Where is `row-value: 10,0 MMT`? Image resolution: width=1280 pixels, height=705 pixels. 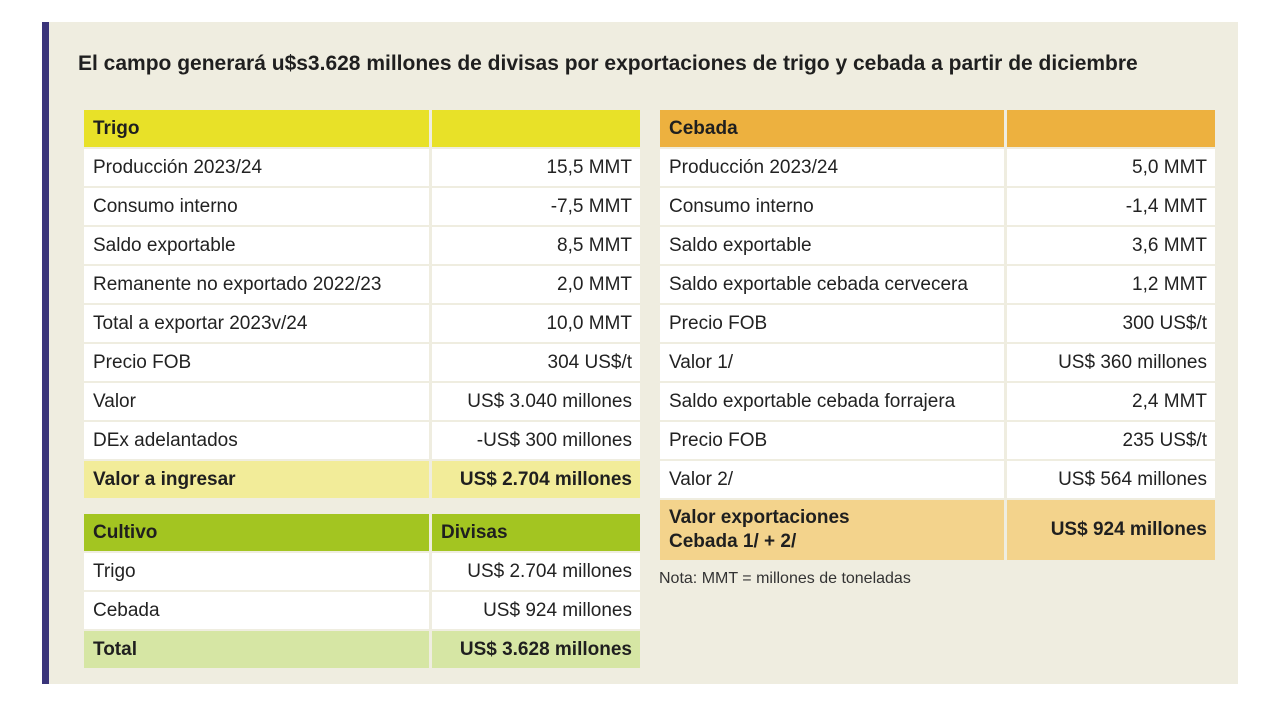
row-value: 10,0 MMT is located at coordinates (536, 324).